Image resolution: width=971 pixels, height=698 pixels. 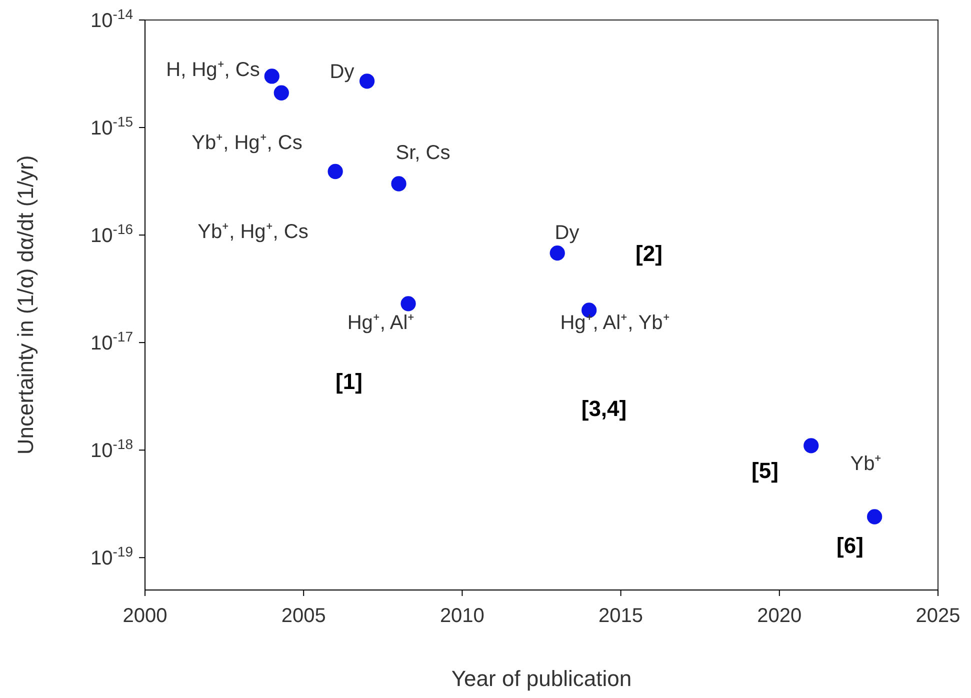 What do you see at coordinates (649, 253) in the screenshot?
I see `annotation: [2]` at bounding box center [649, 253].